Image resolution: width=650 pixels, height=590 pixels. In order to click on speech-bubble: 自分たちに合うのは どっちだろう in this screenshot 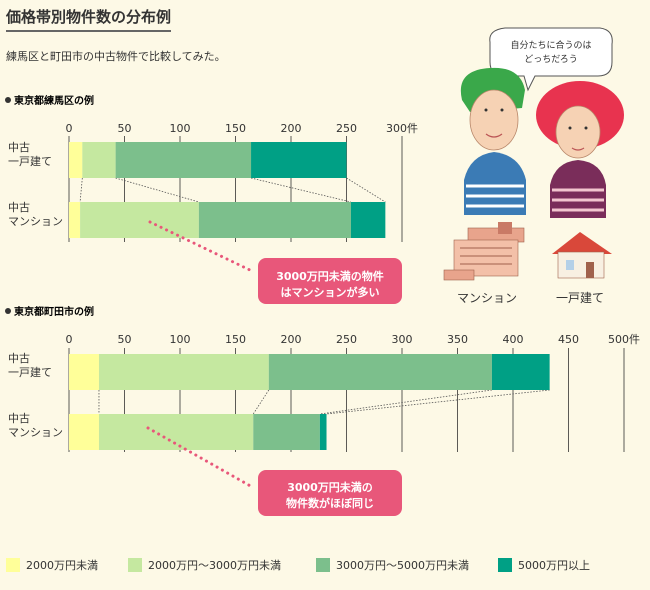, I will do `click(551, 59)`.